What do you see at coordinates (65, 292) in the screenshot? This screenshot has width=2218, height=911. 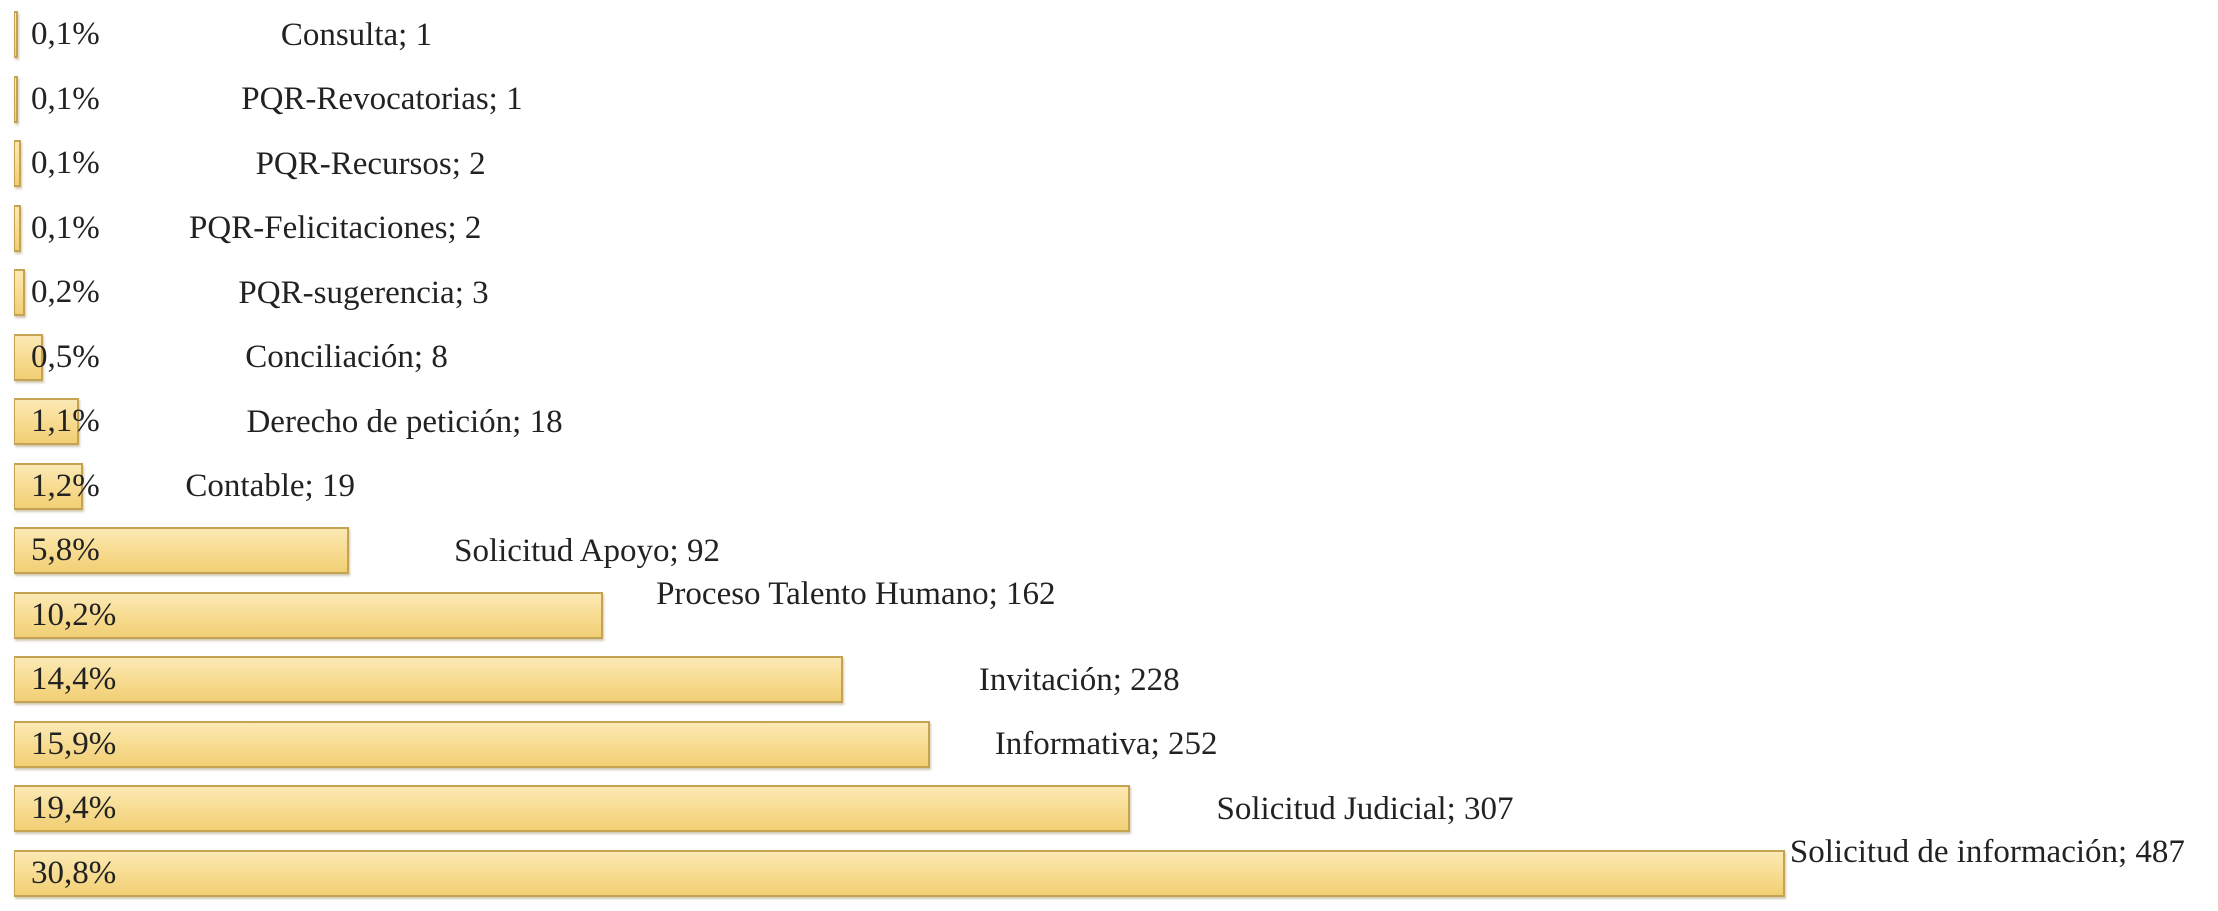 I see `share-label: 0,2%` at bounding box center [65, 292].